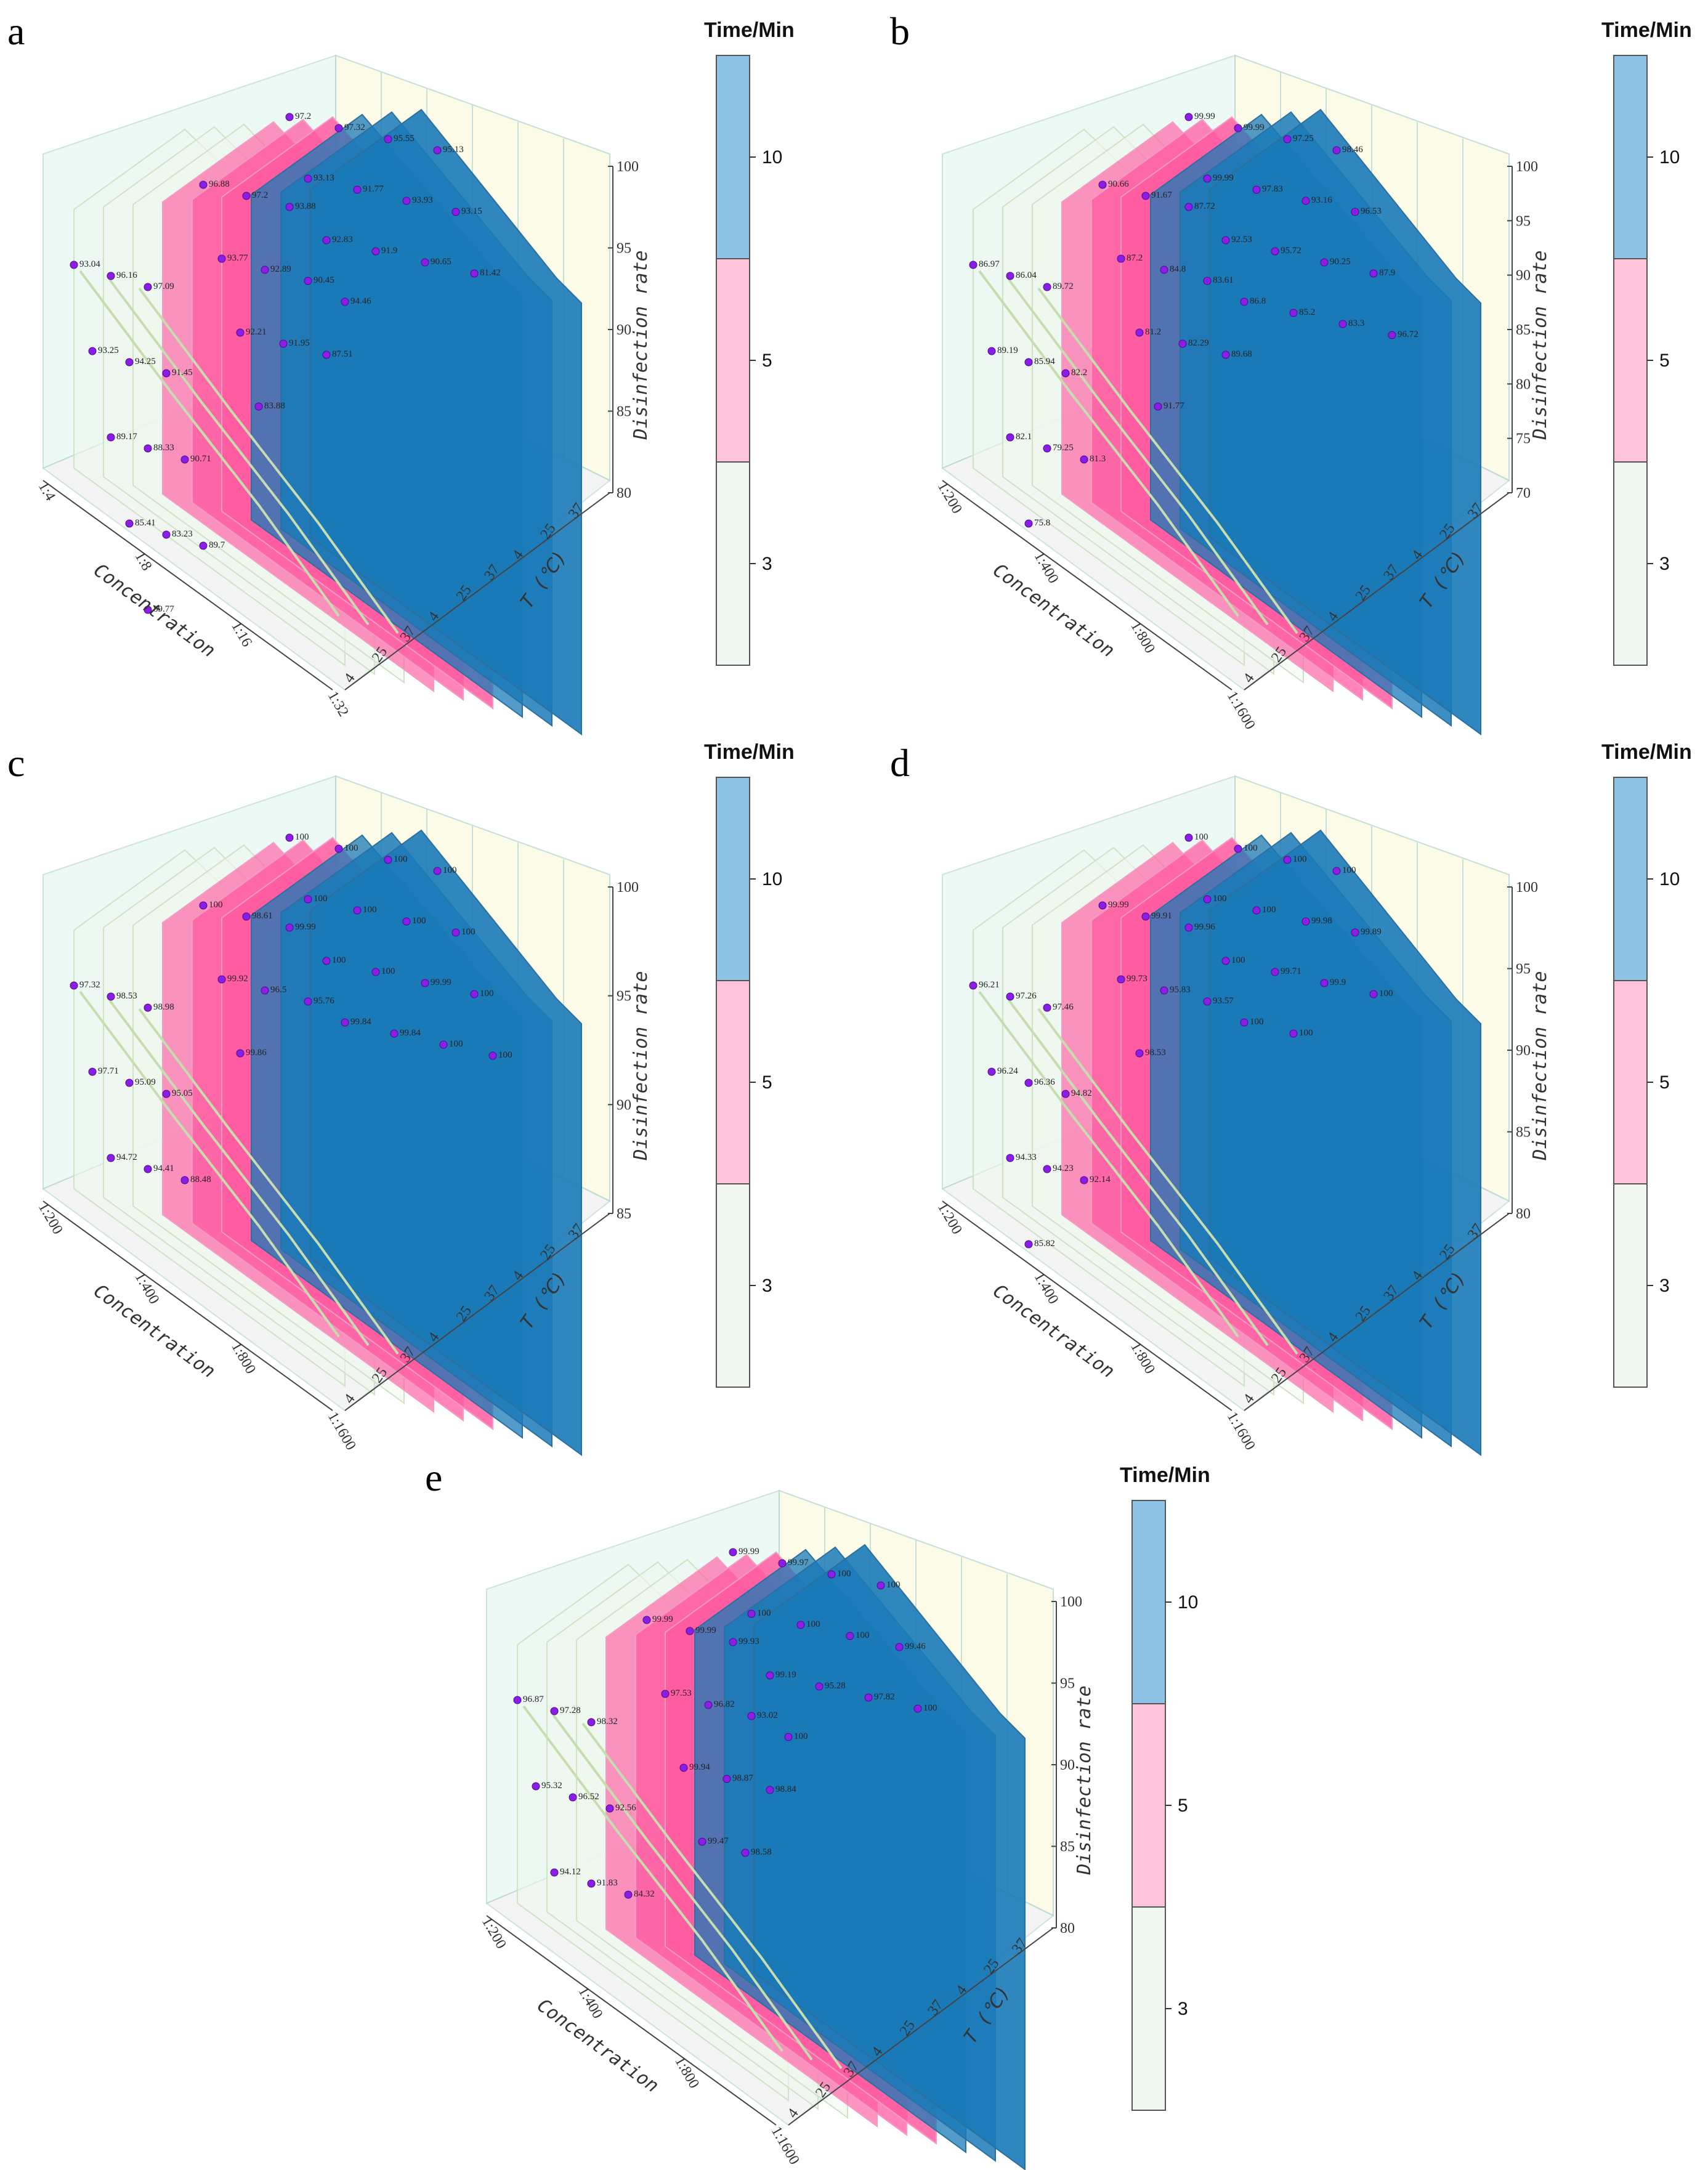 This screenshot has width=1708, height=2170. Describe the element at coordinates (1664, 1286) in the screenshot. I see `colorbar-tick-label: 3` at that location.